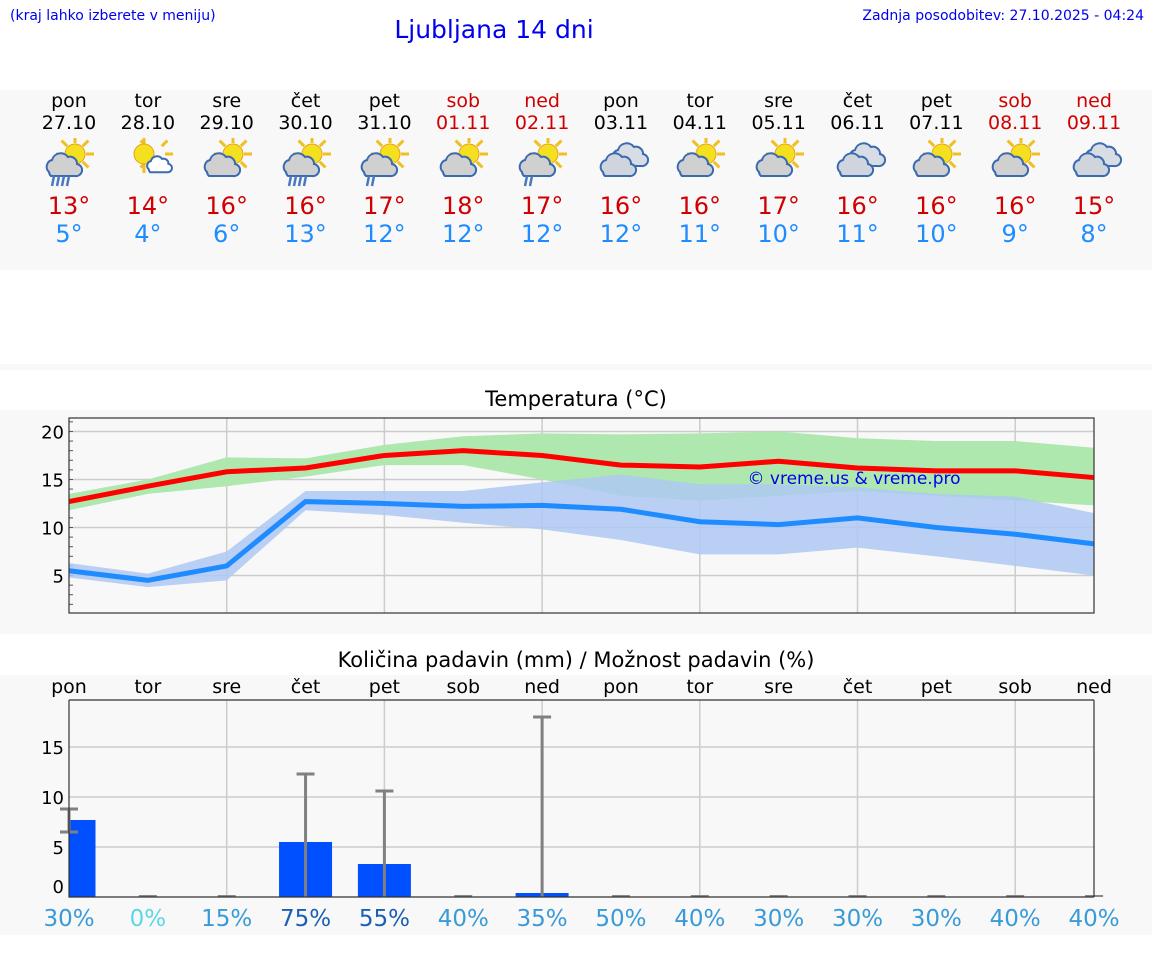  What do you see at coordinates (581, 476) in the screenshot?
I see `max-temp-line` at bounding box center [581, 476].